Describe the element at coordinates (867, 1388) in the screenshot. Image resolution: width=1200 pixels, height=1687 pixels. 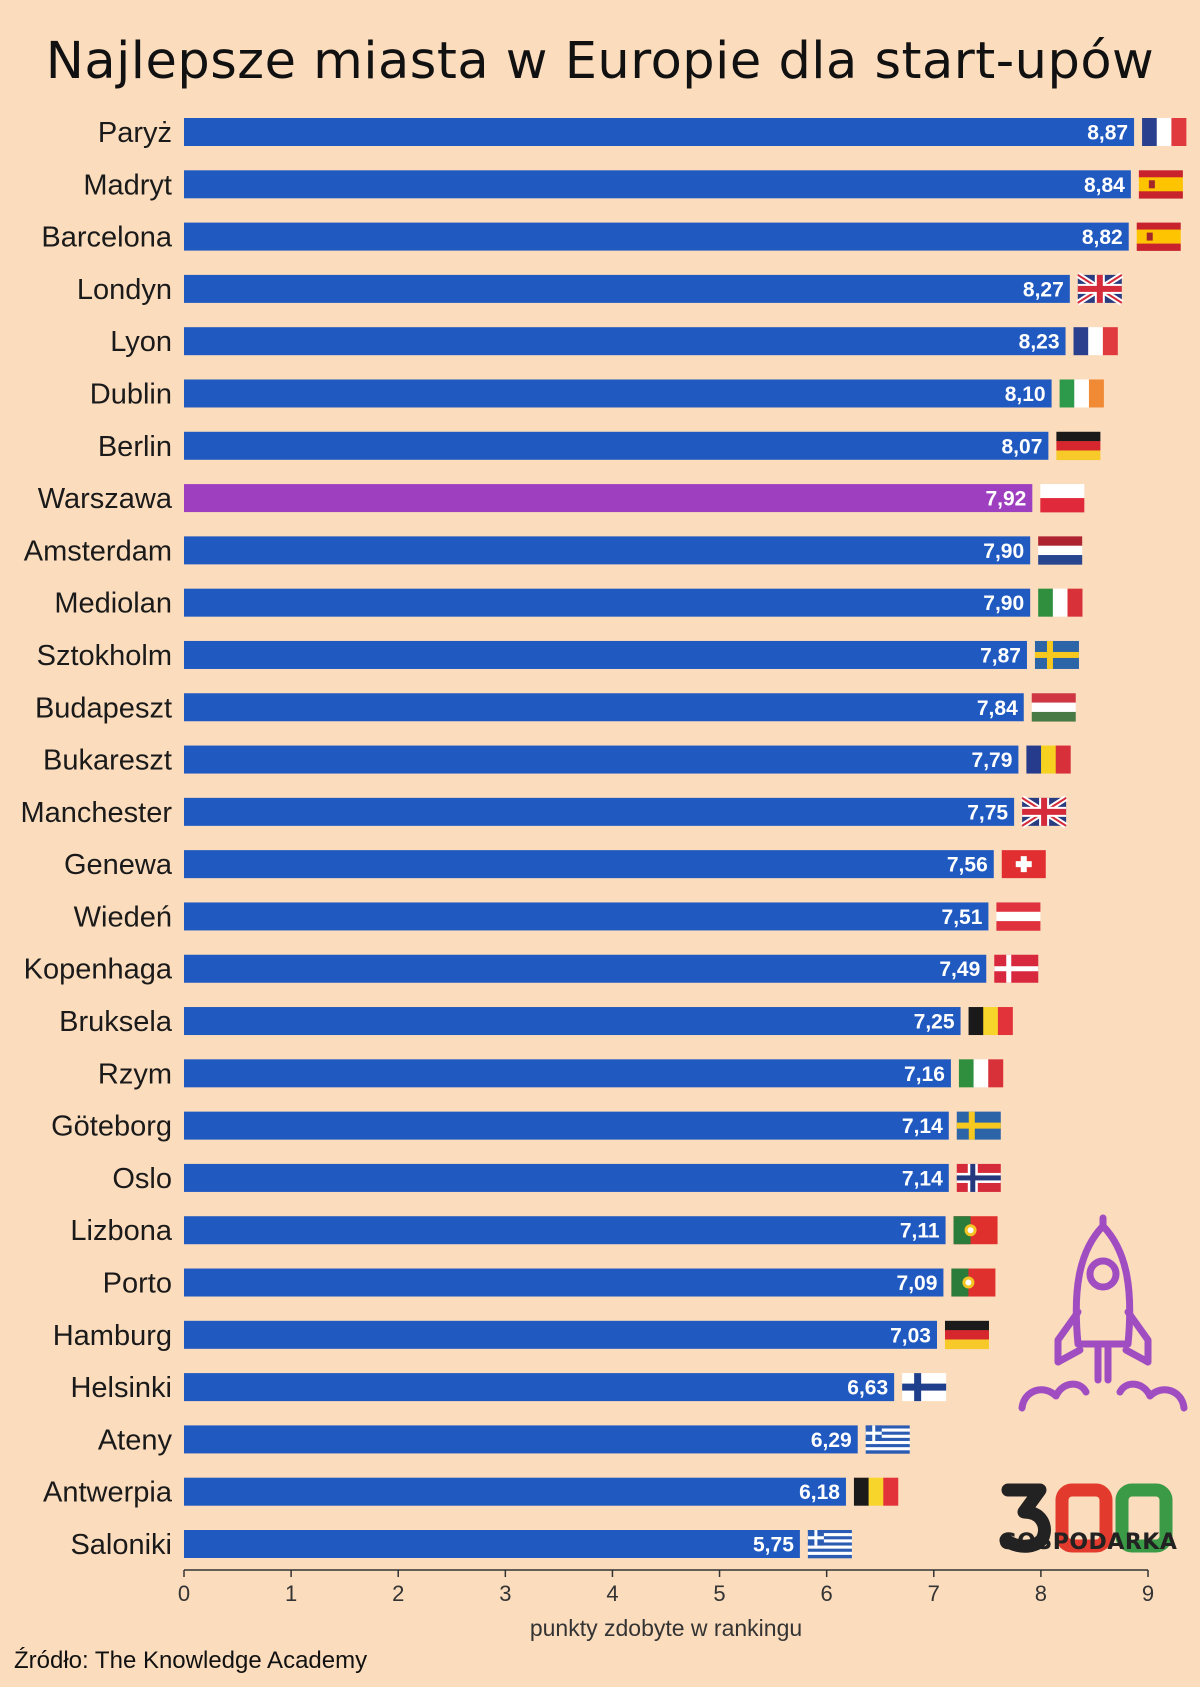
I see `value-label-helsinki: 6,63` at that location.